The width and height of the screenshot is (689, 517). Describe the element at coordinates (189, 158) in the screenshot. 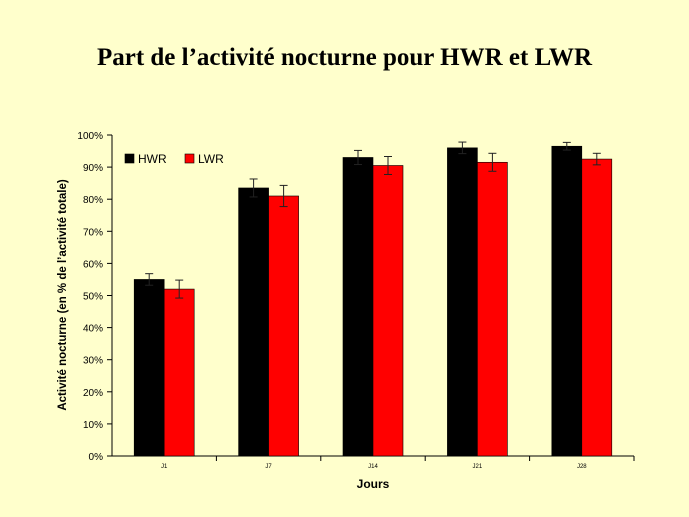

I see `legend-swatch-lwr` at that location.